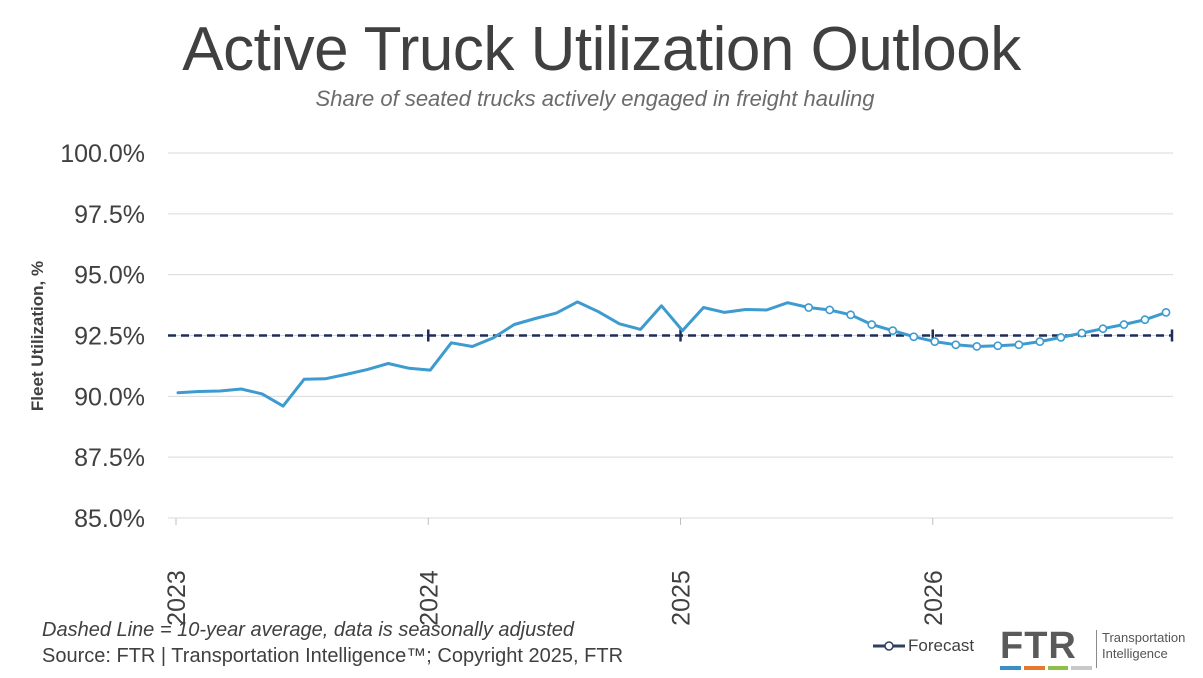 The image size is (1203, 678). I want to click on y-tick-label: 90.0%, so click(109, 397).